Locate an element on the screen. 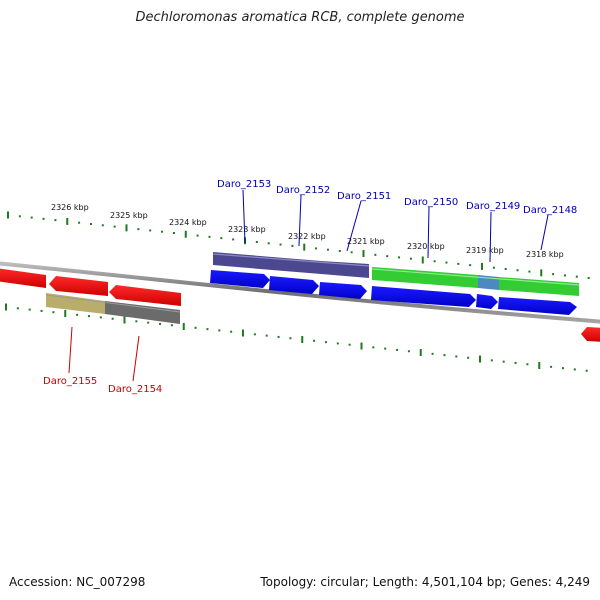 The height and width of the screenshot is (600, 600). gene-label-daro-2151: Daro_2151 is located at coordinates (364, 196).